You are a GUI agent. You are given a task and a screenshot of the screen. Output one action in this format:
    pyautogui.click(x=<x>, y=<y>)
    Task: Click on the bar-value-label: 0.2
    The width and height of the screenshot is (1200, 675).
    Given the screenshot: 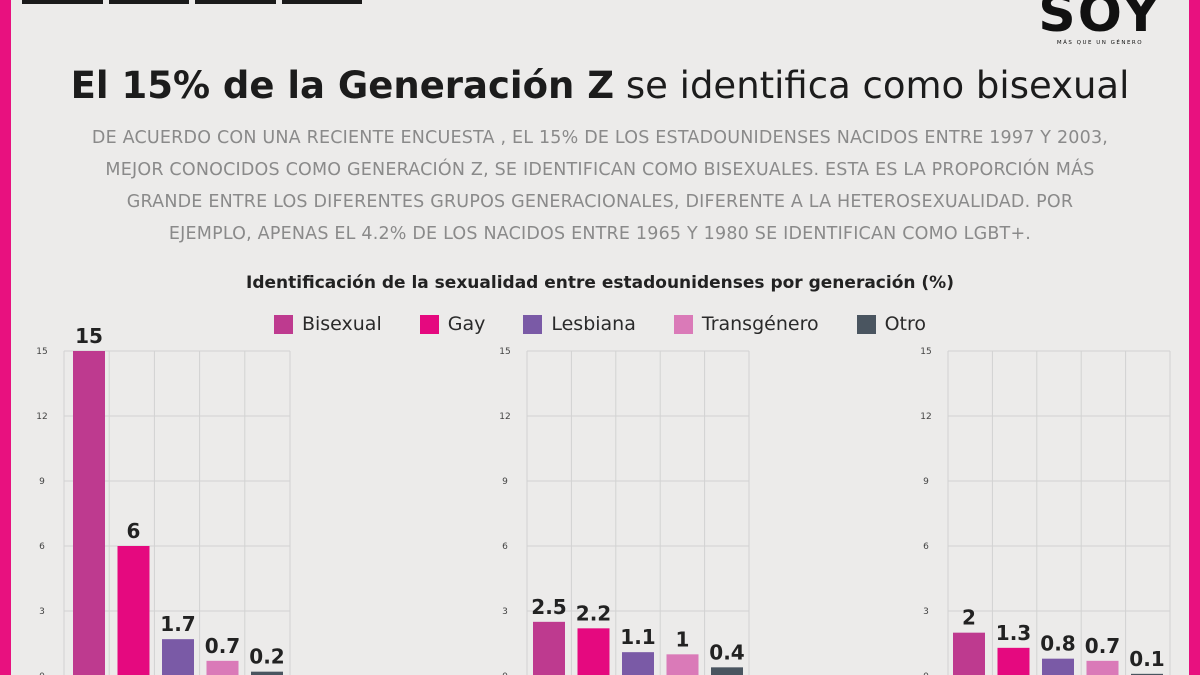 What is the action you would take?
    pyautogui.click(x=266, y=657)
    